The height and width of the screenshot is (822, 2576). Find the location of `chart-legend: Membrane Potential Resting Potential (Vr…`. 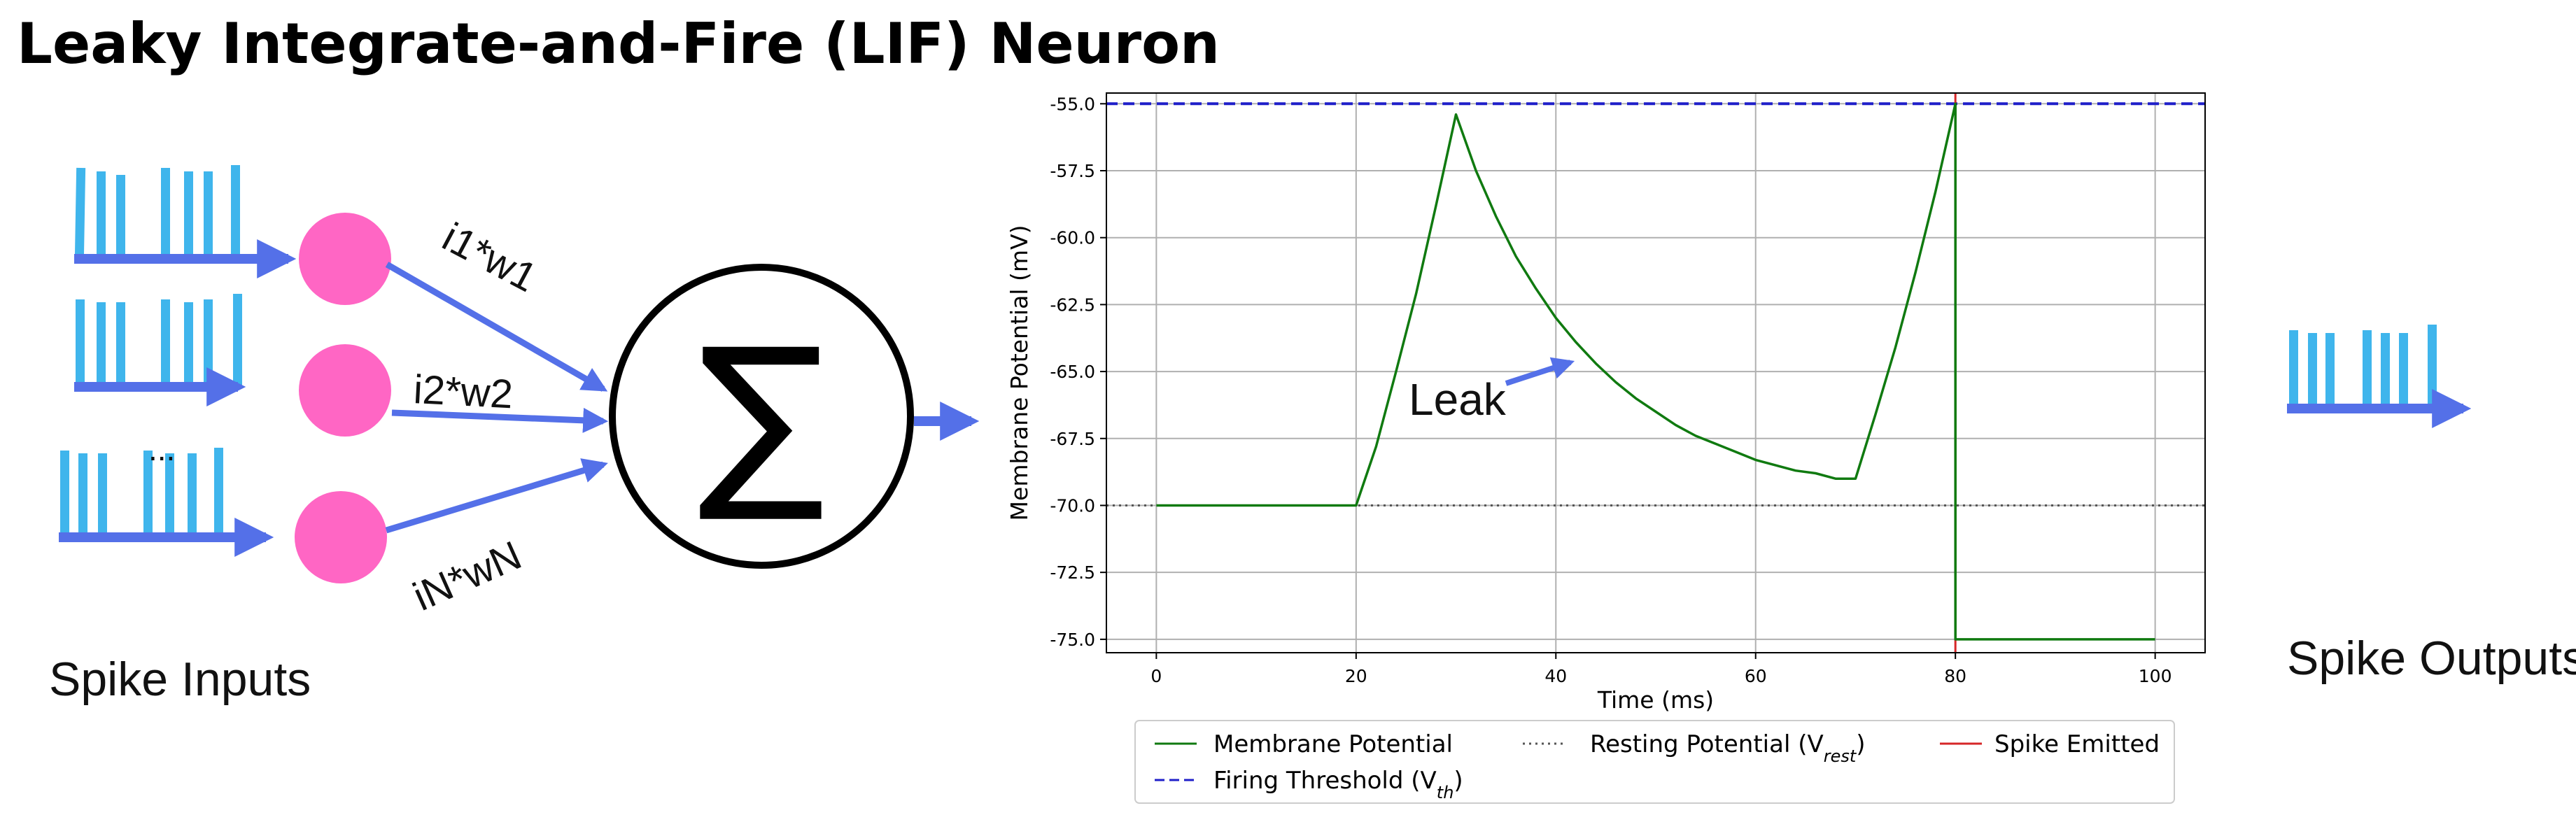

chart-legend: Membrane Potential Resting Potential (Vr… is located at coordinates (1654, 762).